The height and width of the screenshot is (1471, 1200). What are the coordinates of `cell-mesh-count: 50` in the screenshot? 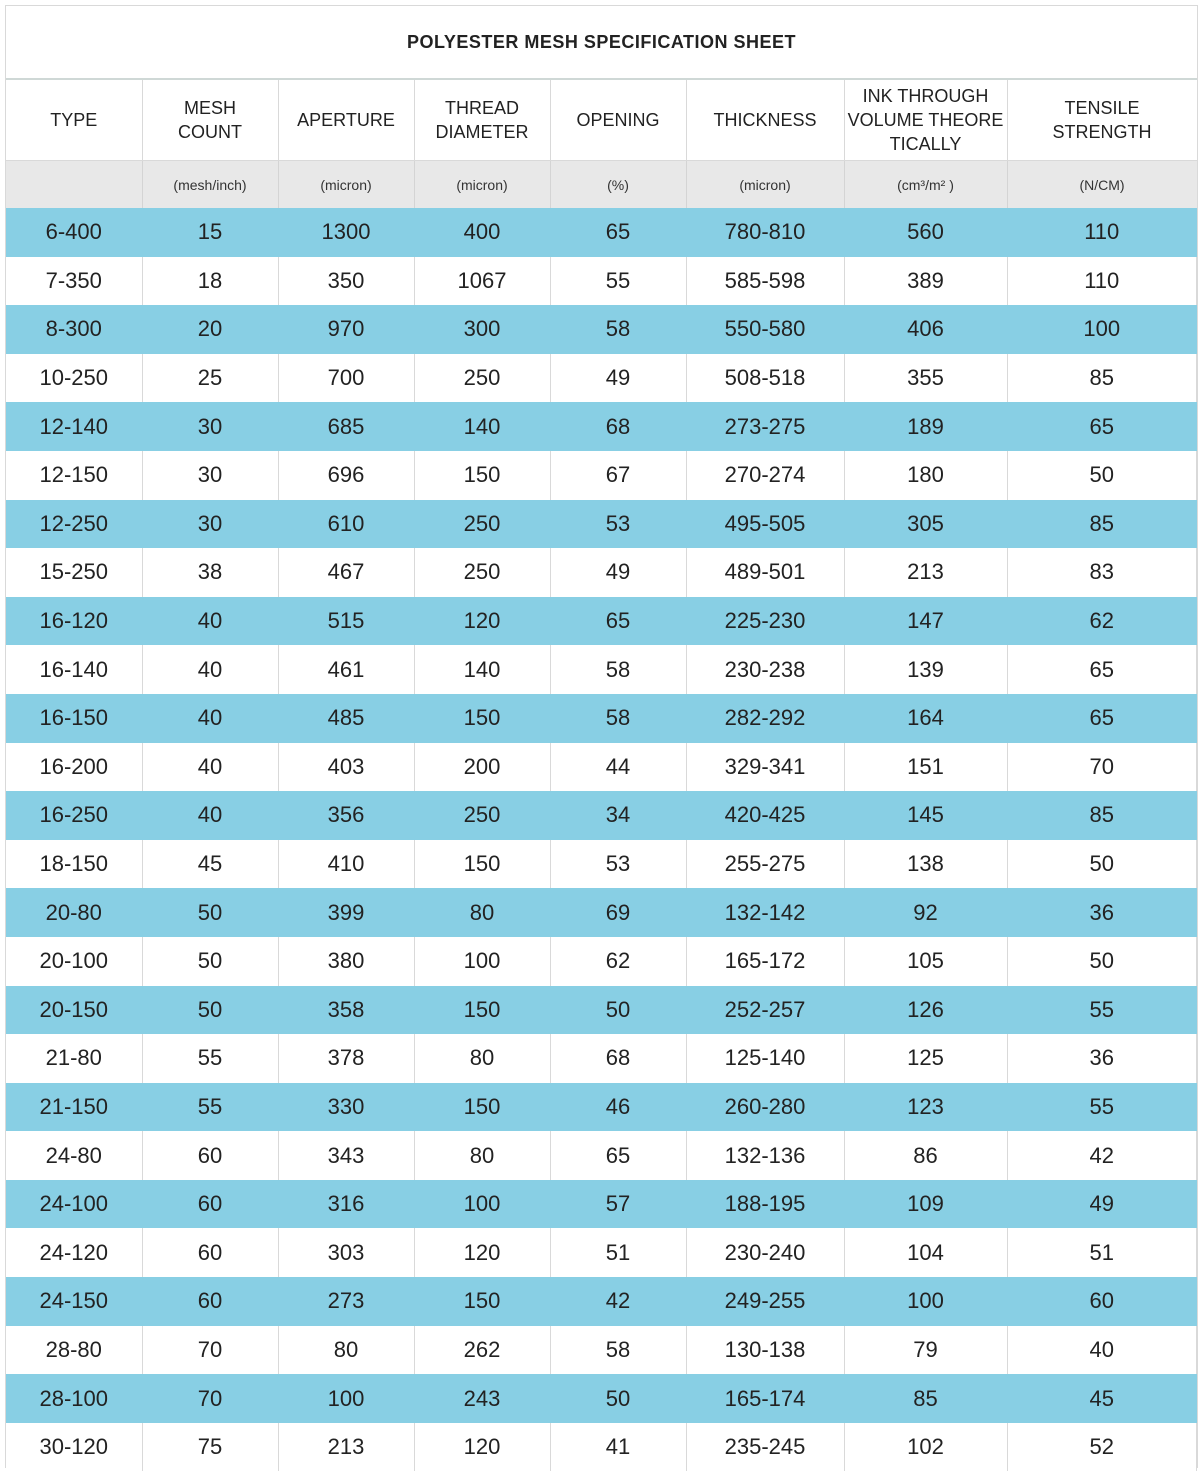 It's located at (210, 1010).